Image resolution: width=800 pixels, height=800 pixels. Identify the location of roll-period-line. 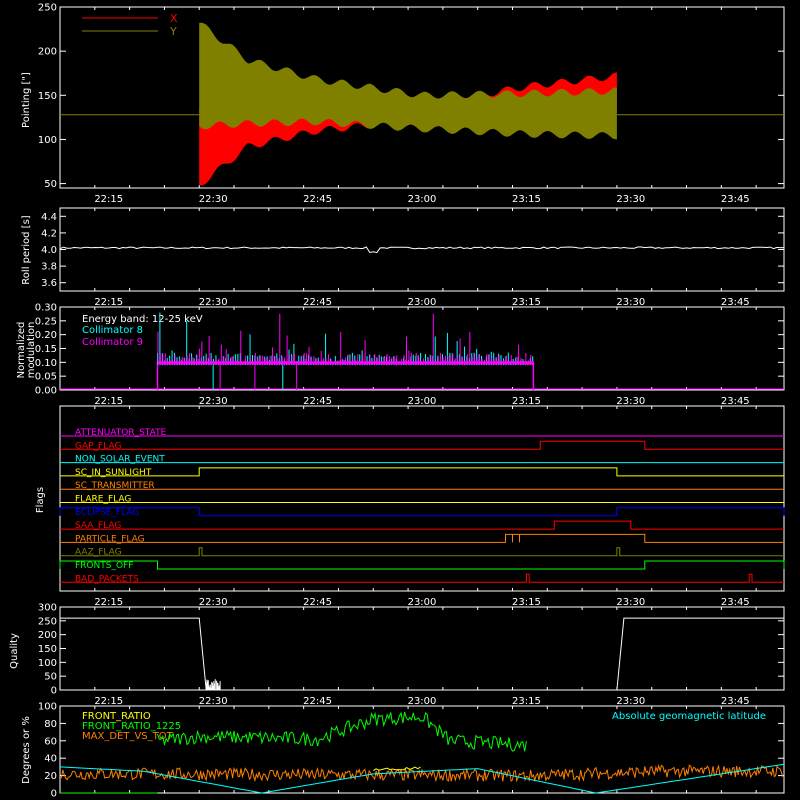
(422, 250).